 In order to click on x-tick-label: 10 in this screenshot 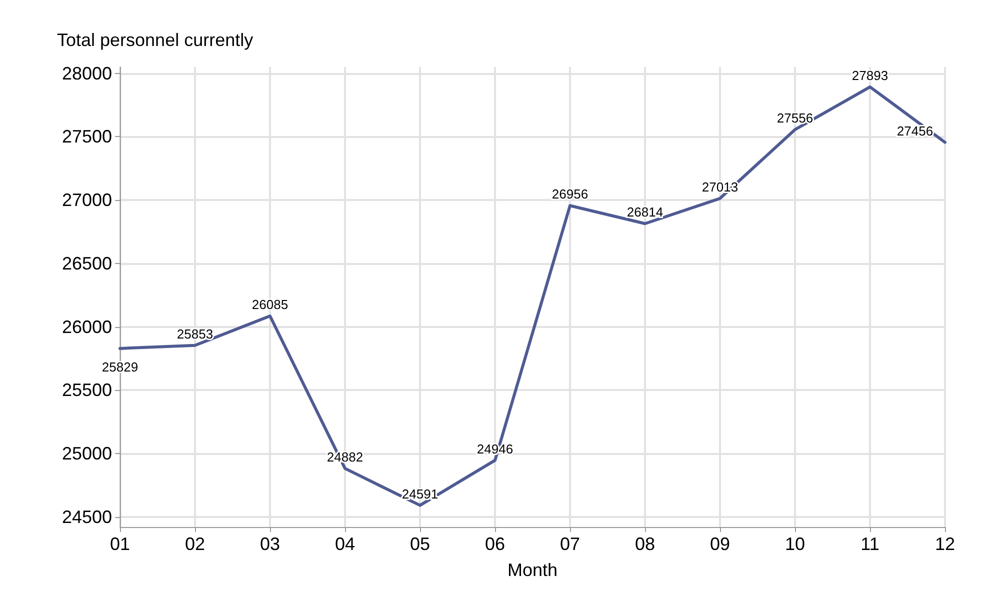, I will do `click(795, 544)`.